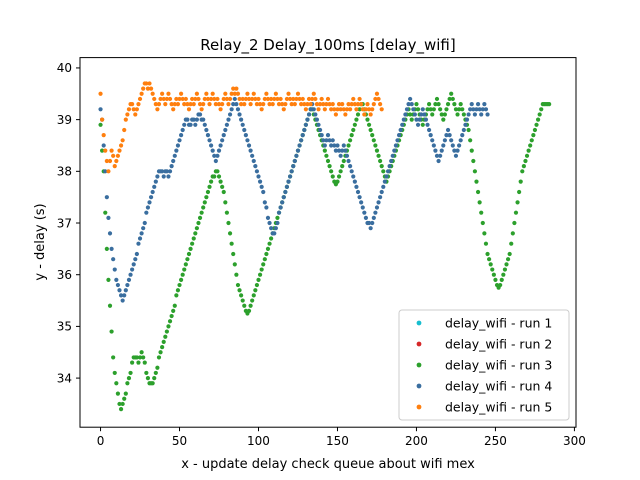 This screenshot has height=480, width=640. I want to click on x-tick-label: 0, so click(101, 441).